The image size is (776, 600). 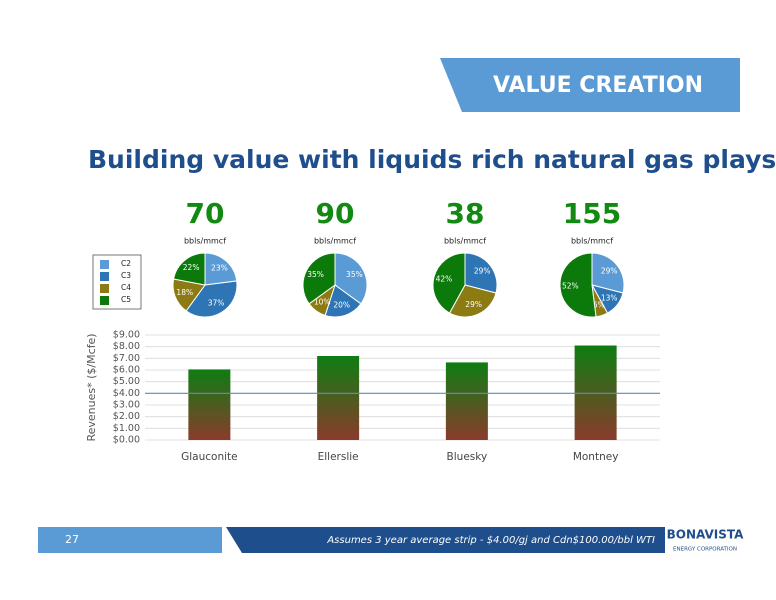 What do you see at coordinates (467, 457) in the screenshot?
I see `x-tick-label: Bluesky` at bounding box center [467, 457].